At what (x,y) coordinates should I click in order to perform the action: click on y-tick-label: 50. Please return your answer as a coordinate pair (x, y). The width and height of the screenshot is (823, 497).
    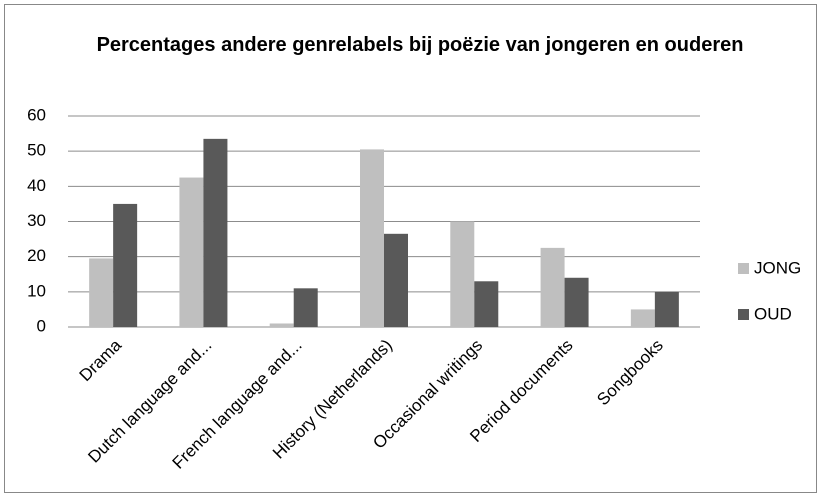
    Looking at the image, I should click on (36, 150).